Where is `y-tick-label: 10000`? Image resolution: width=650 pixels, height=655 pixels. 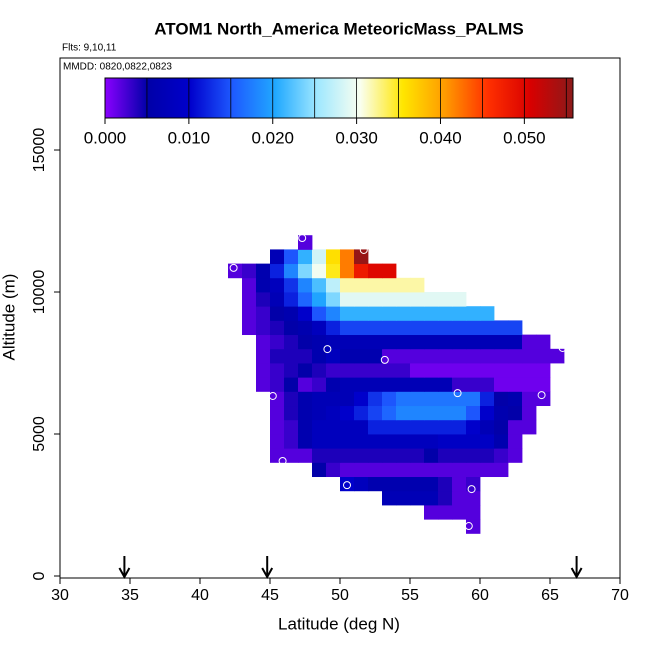
y-tick-label: 10000 is located at coordinates (39, 292).